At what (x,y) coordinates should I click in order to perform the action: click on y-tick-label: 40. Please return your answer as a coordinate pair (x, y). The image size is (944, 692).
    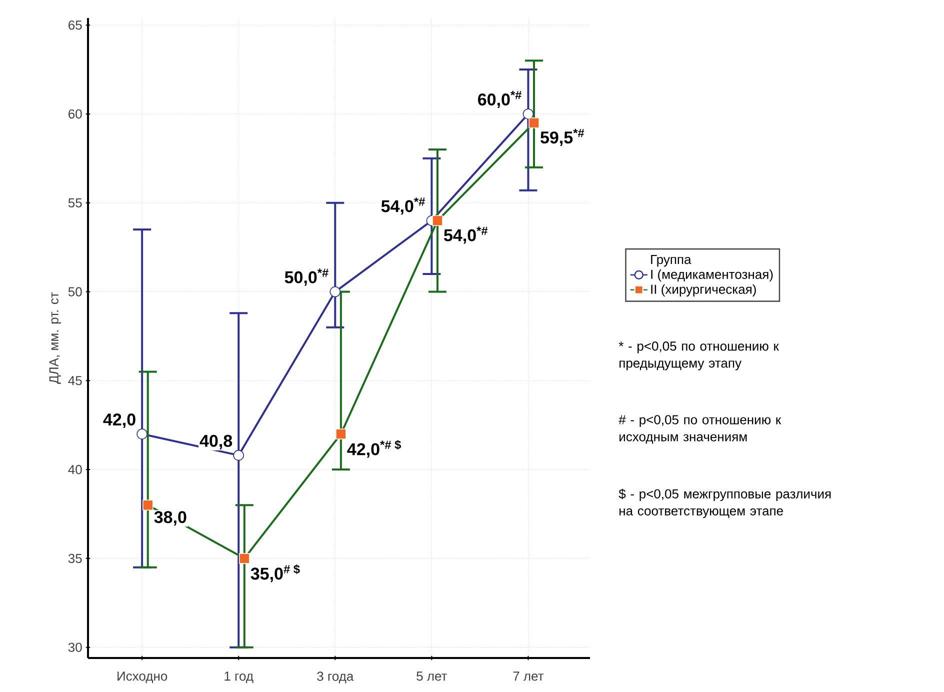
    Looking at the image, I should click on (75, 469).